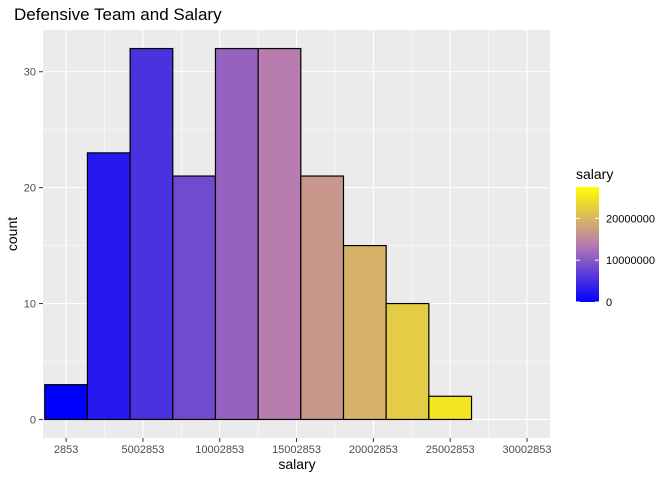  What do you see at coordinates (30, 189) in the screenshot?
I see `y-tick-label: 20` at bounding box center [30, 189].